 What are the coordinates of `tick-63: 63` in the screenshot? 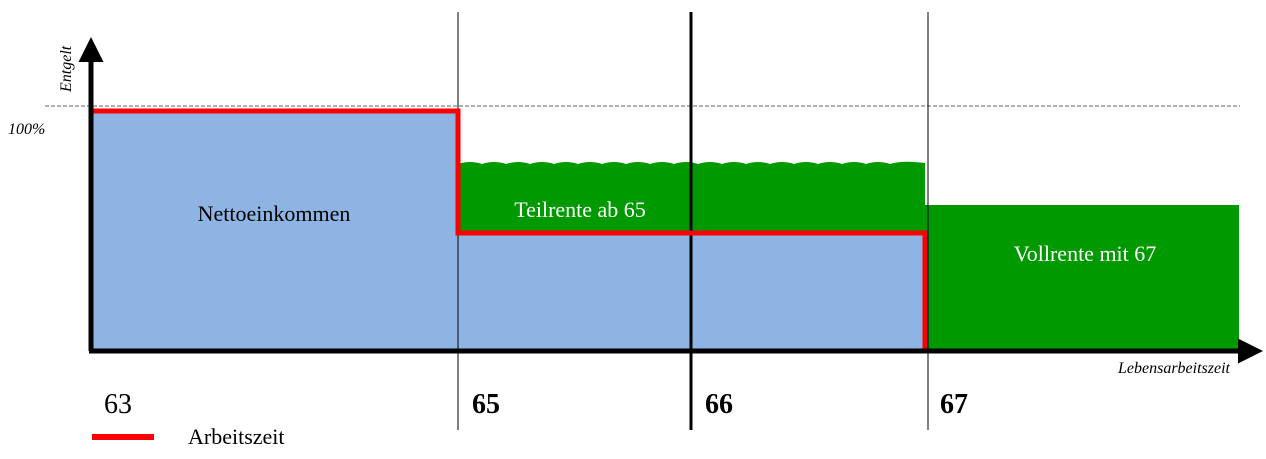 It's located at (118, 404).